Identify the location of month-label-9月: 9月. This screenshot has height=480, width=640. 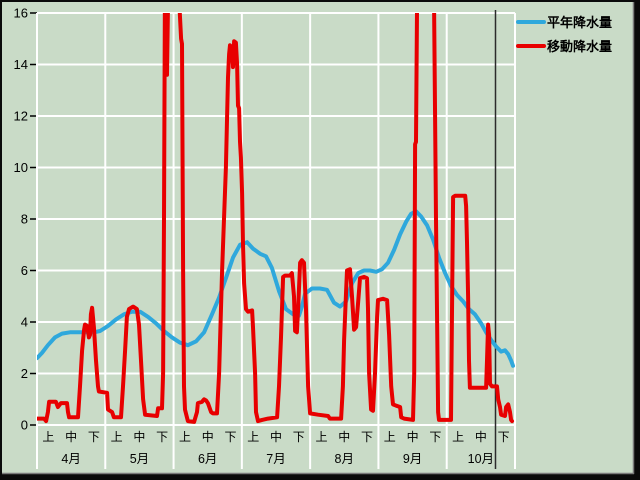
(412, 459).